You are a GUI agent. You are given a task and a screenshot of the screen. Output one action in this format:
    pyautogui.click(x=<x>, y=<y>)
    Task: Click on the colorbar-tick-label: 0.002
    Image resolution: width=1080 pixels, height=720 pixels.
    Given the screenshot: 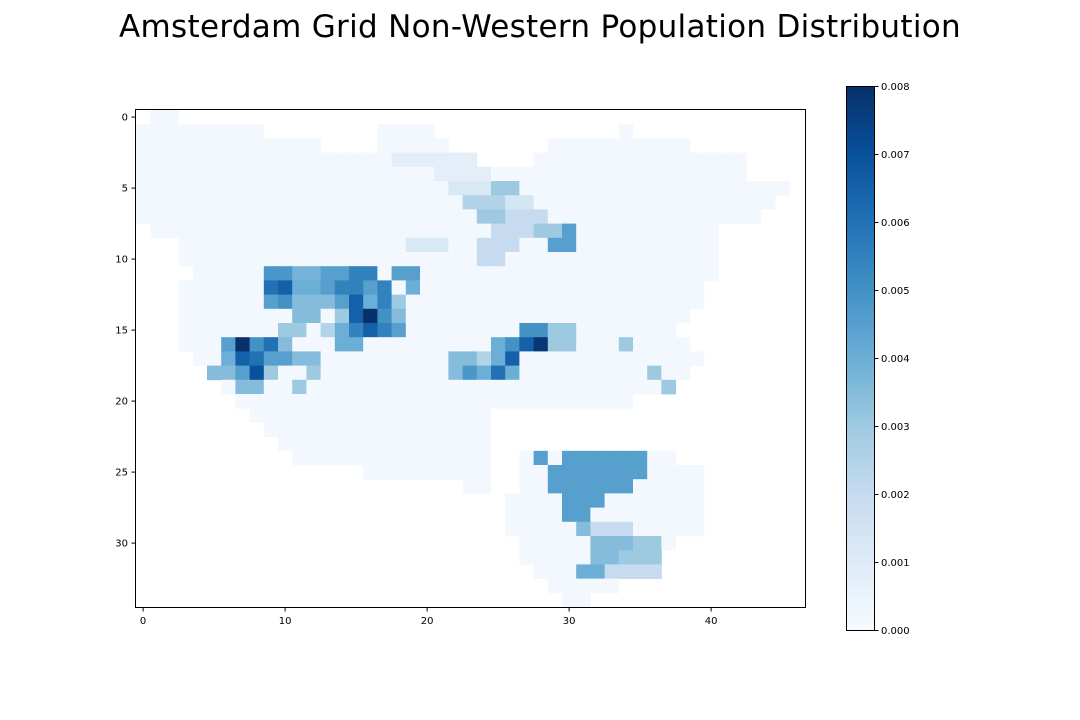 What is the action you would take?
    pyautogui.click(x=895, y=495)
    